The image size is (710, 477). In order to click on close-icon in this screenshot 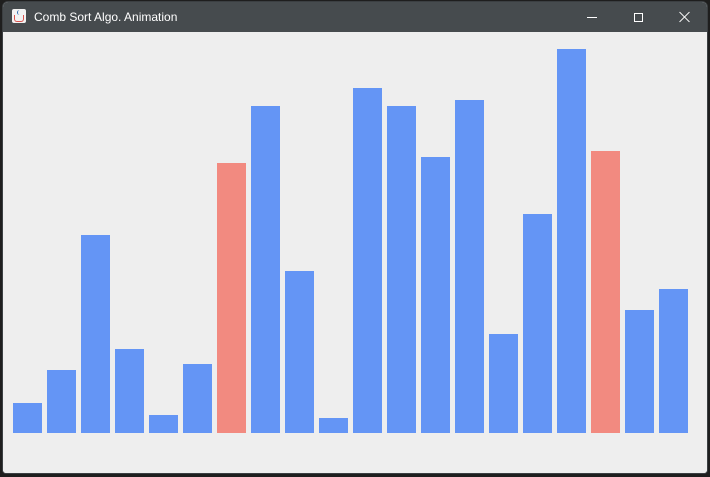, I will do `click(684, 17)`.